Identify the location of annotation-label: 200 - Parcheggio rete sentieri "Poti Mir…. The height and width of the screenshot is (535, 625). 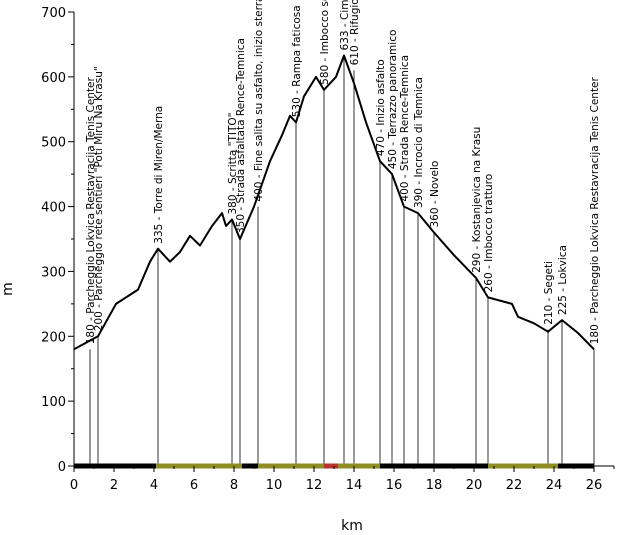
(99, 198).